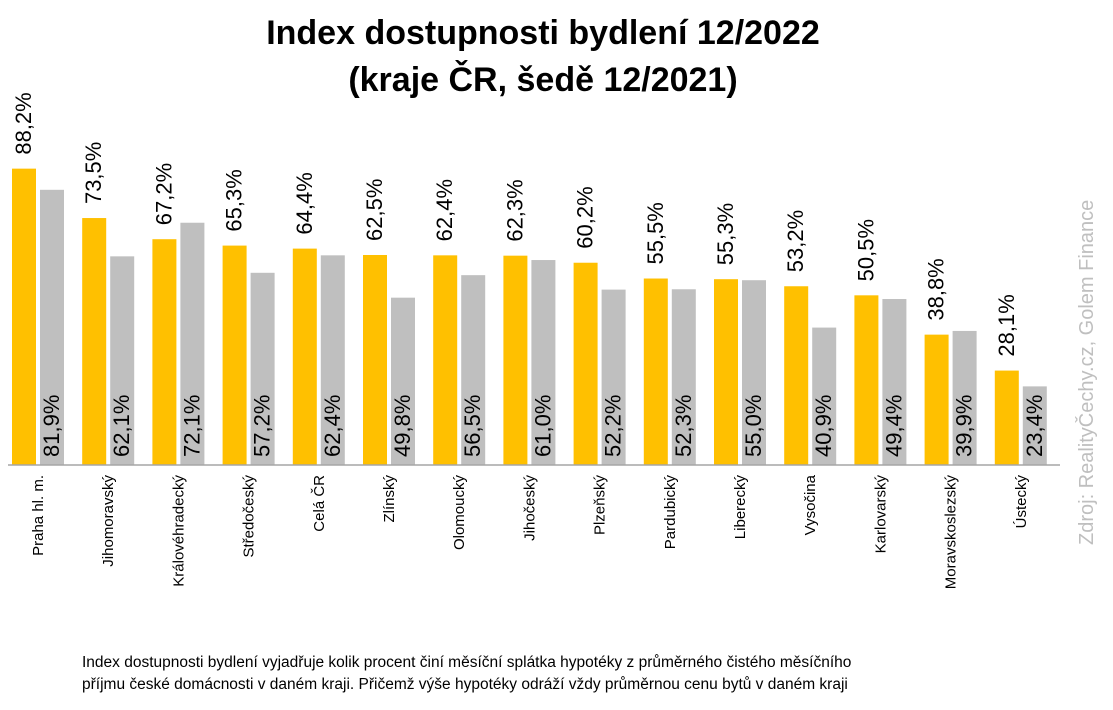 This screenshot has width=1113, height=710. Describe the element at coordinates (234, 200) in the screenshot. I see `value-label-2022-3: 65,3%` at that location.